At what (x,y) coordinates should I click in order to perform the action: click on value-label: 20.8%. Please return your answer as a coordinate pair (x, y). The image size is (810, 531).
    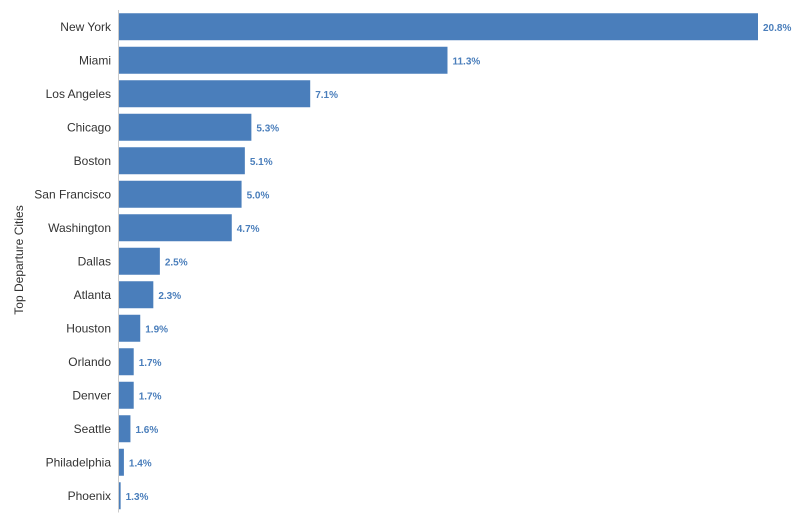
    Looking at the image, I should click on (777, 28).